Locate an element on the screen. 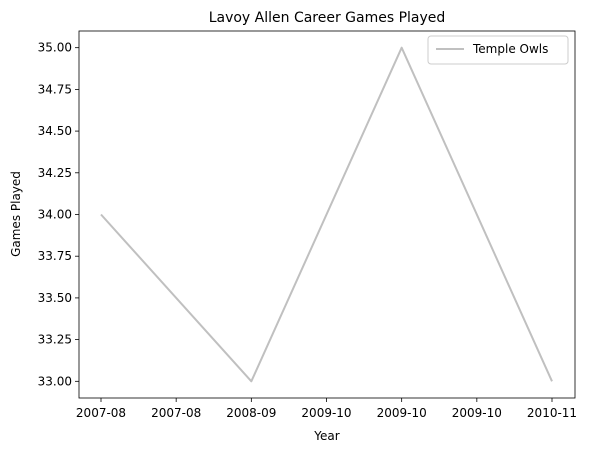  x-axis-label: Year is located at coordinates (326, 436).